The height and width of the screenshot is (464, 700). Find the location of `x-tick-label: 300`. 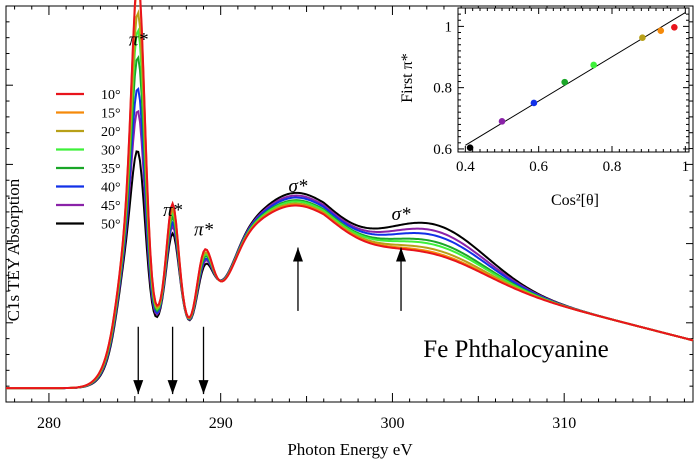

x-tick-label: 300 is located at coordinates (392, 423).